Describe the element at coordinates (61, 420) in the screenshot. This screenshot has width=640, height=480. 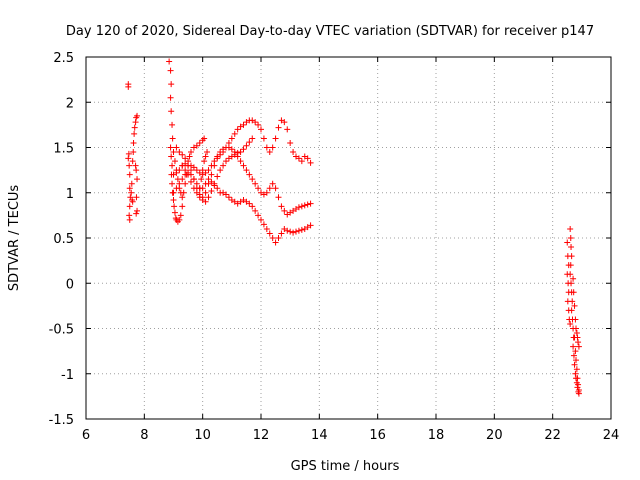
I see `y-tick-label: -1.5` at that location.